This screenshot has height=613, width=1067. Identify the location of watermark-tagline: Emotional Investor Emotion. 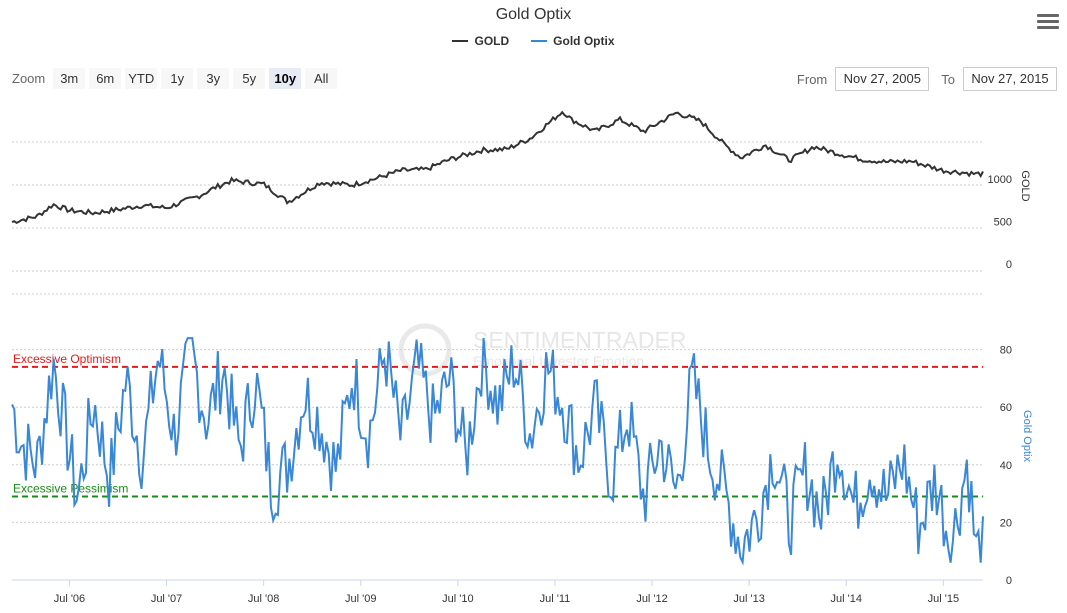
(558, 361).